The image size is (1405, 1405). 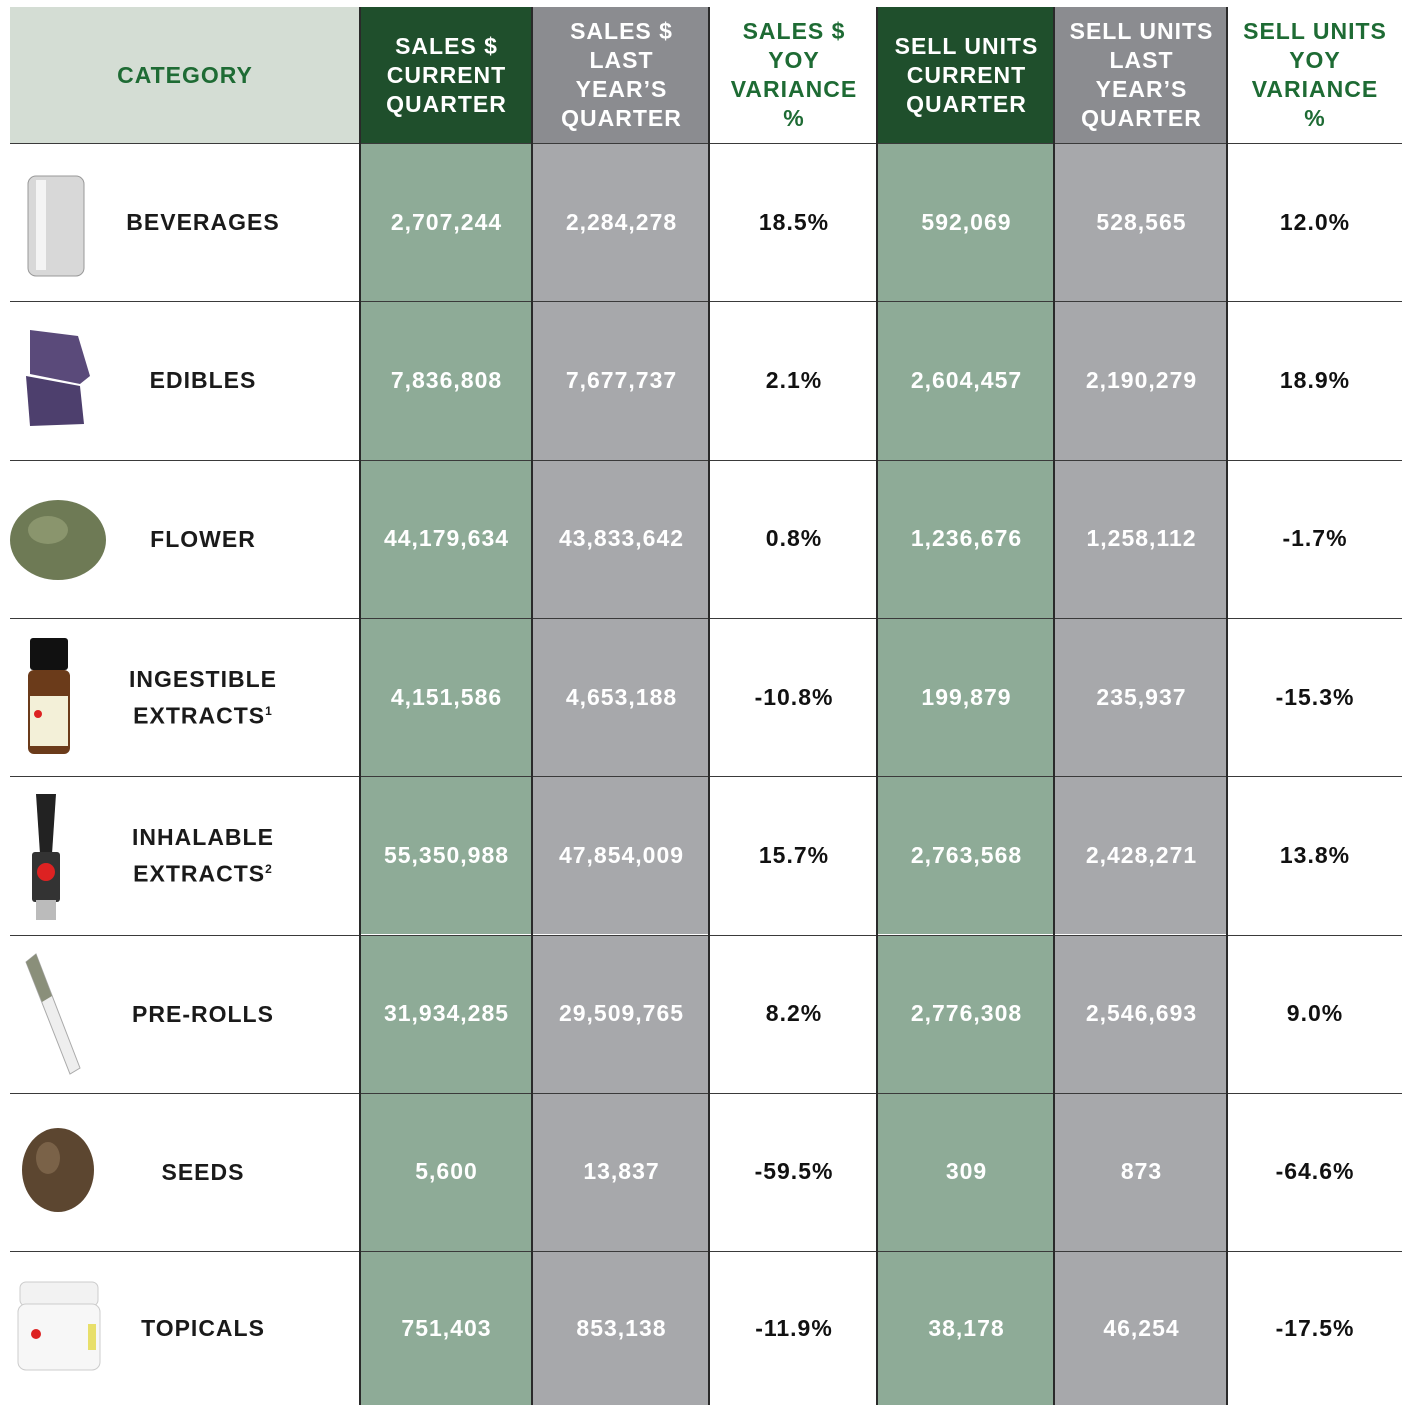 I want to click on footnote-mark: 1, so click(x=269, y=710).